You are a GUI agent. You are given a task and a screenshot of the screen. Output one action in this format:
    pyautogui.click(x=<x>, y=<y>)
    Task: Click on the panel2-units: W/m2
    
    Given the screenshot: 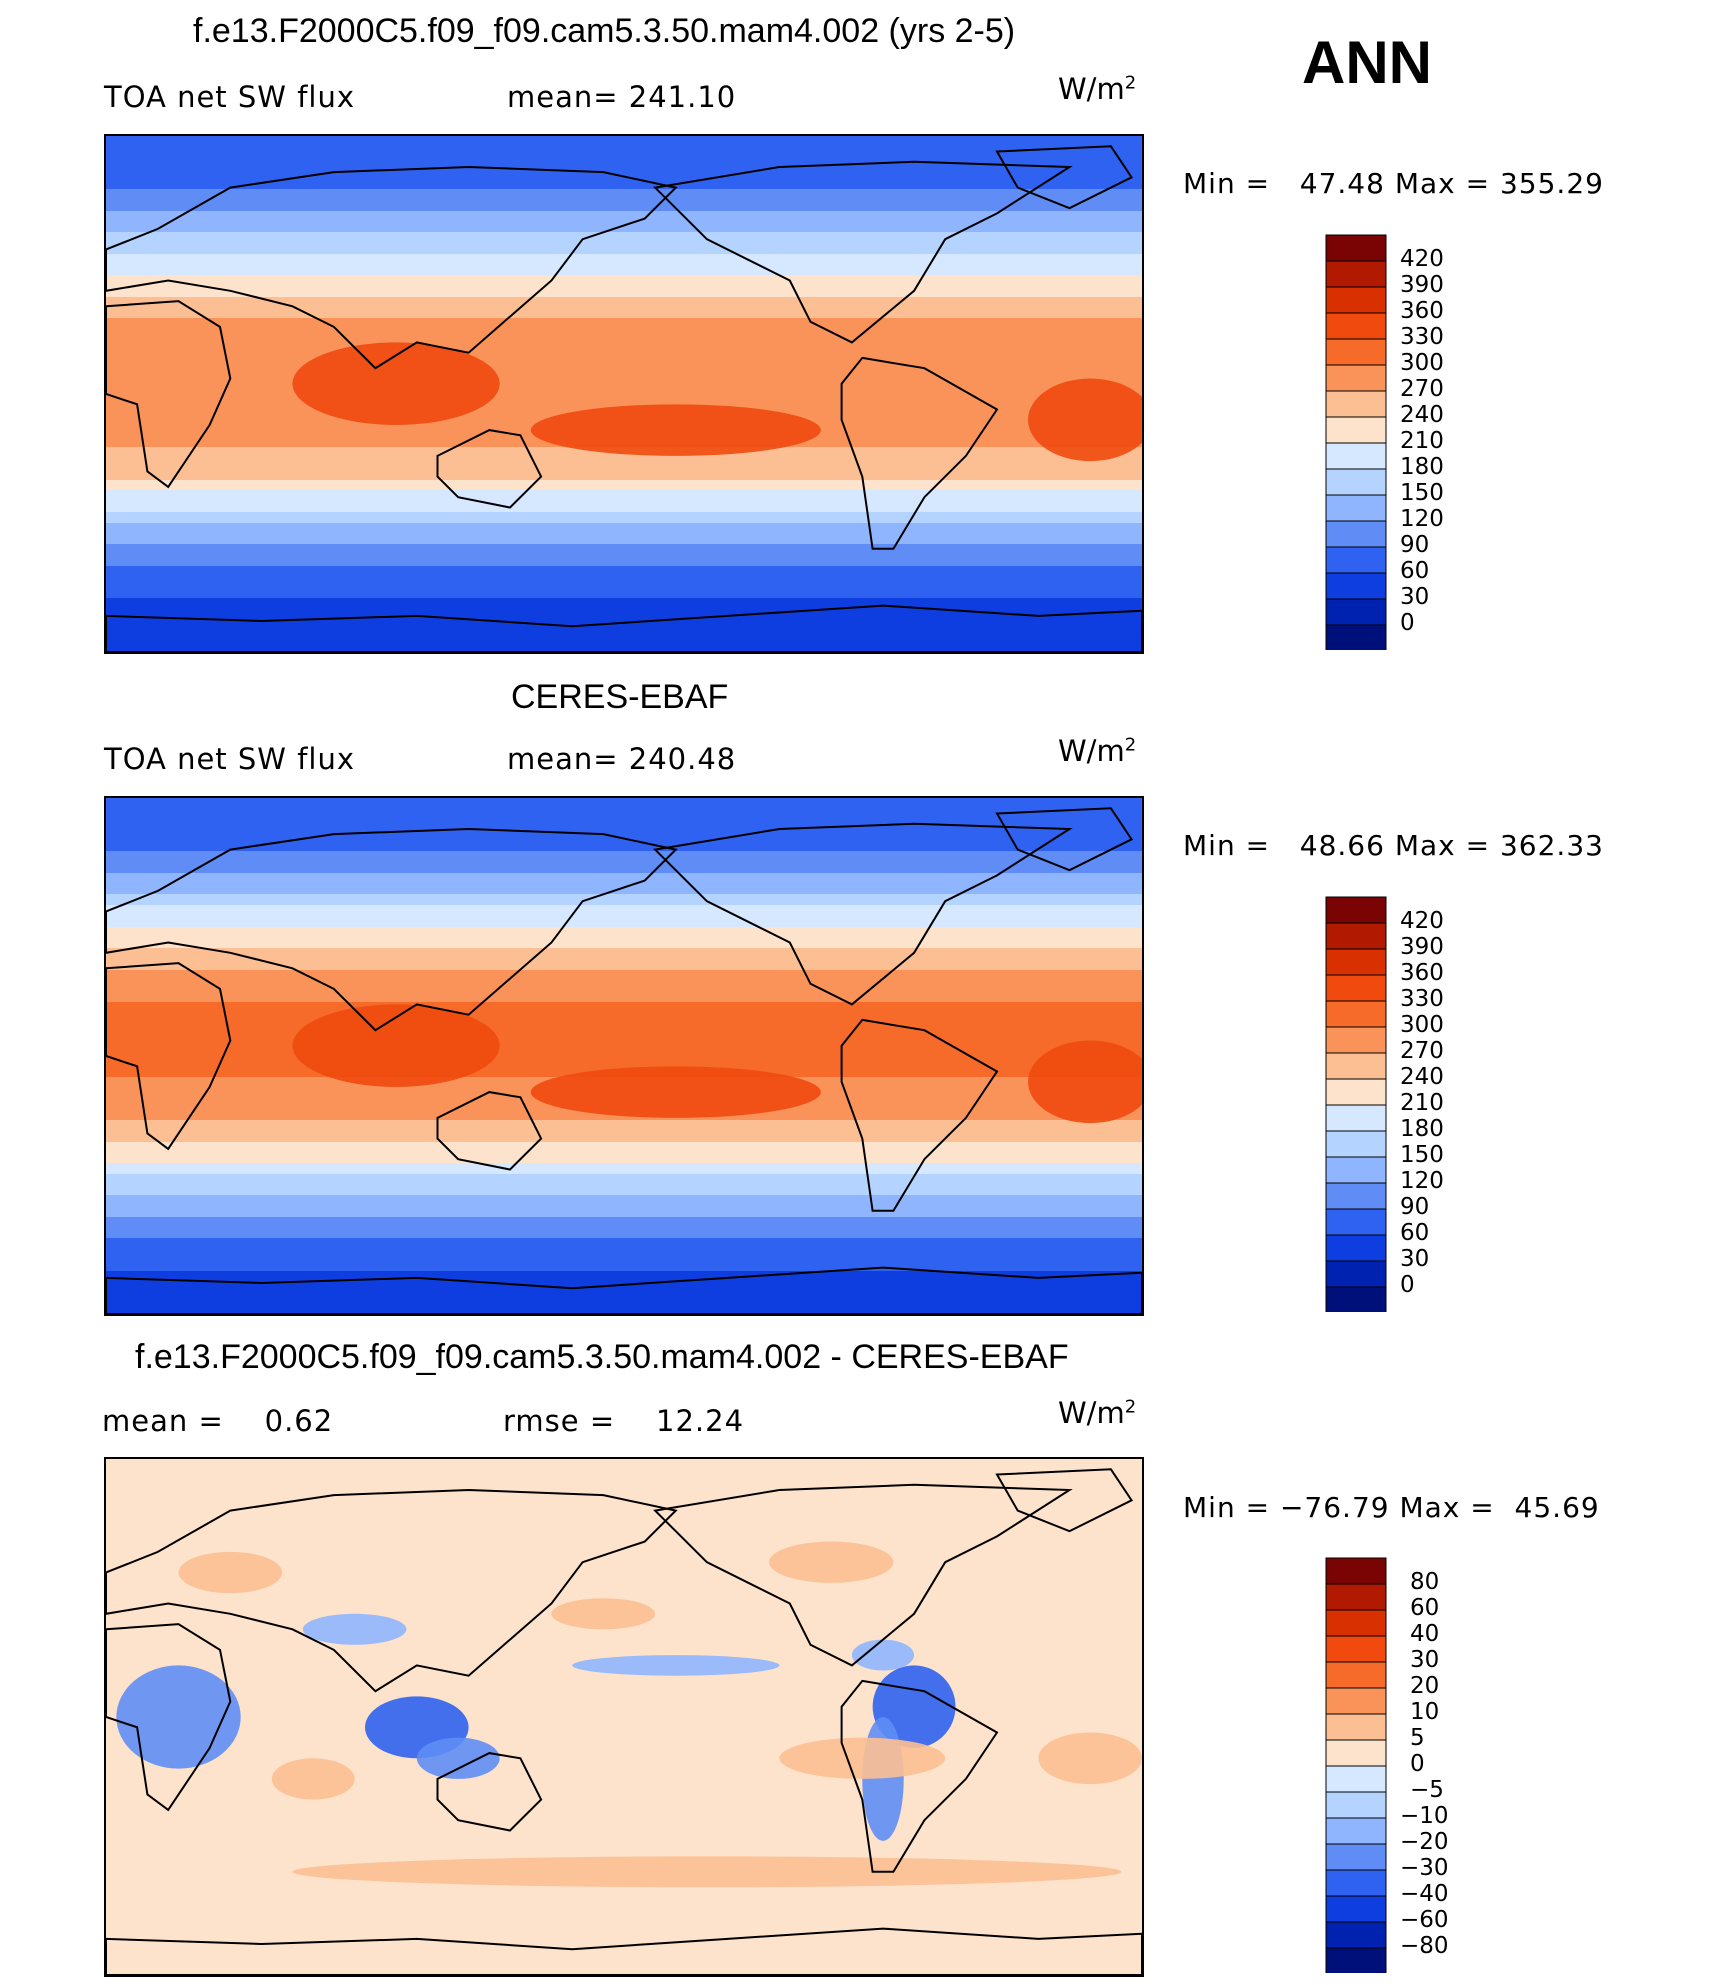 What is the action you would take?
    pyautogui.click(x=1097, y=751)
    